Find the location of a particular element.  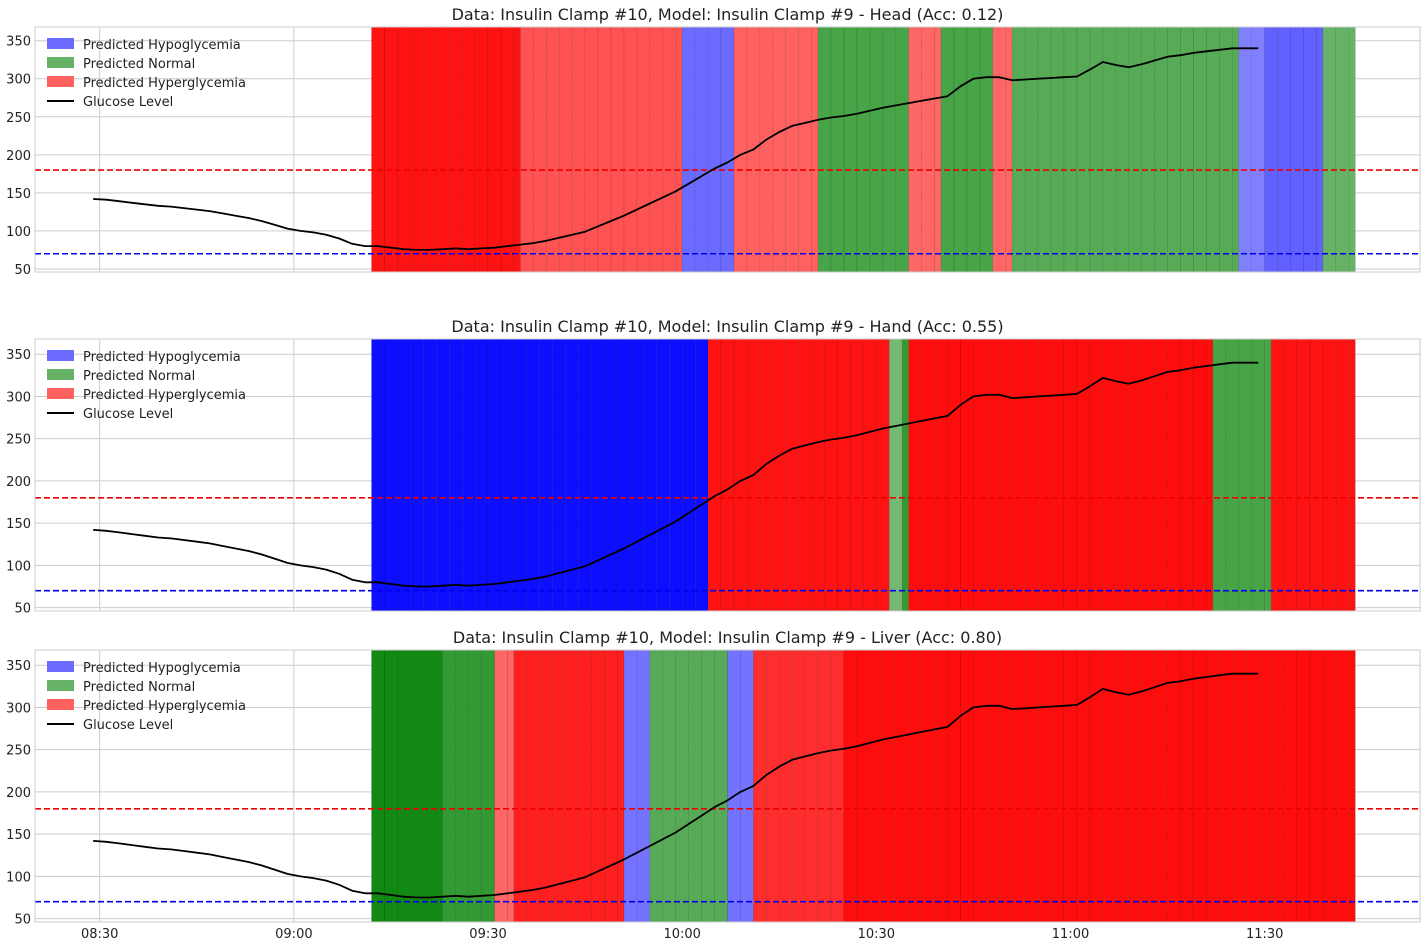

x-tick-label: 09:30 is located at coordinates (487, 934).